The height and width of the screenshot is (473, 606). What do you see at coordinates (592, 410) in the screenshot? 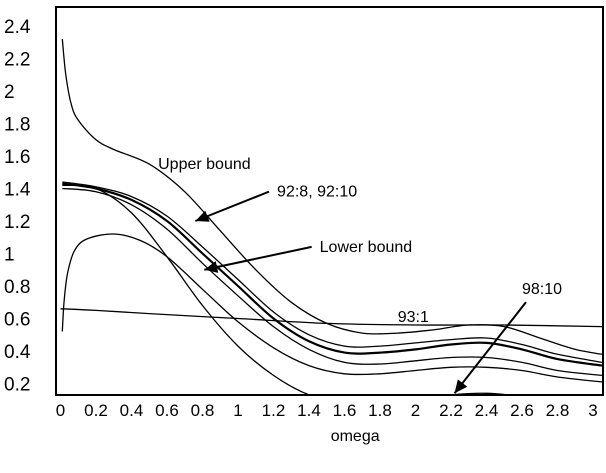
I see `x-tick-label: 3` at bounding box center [592, 410].